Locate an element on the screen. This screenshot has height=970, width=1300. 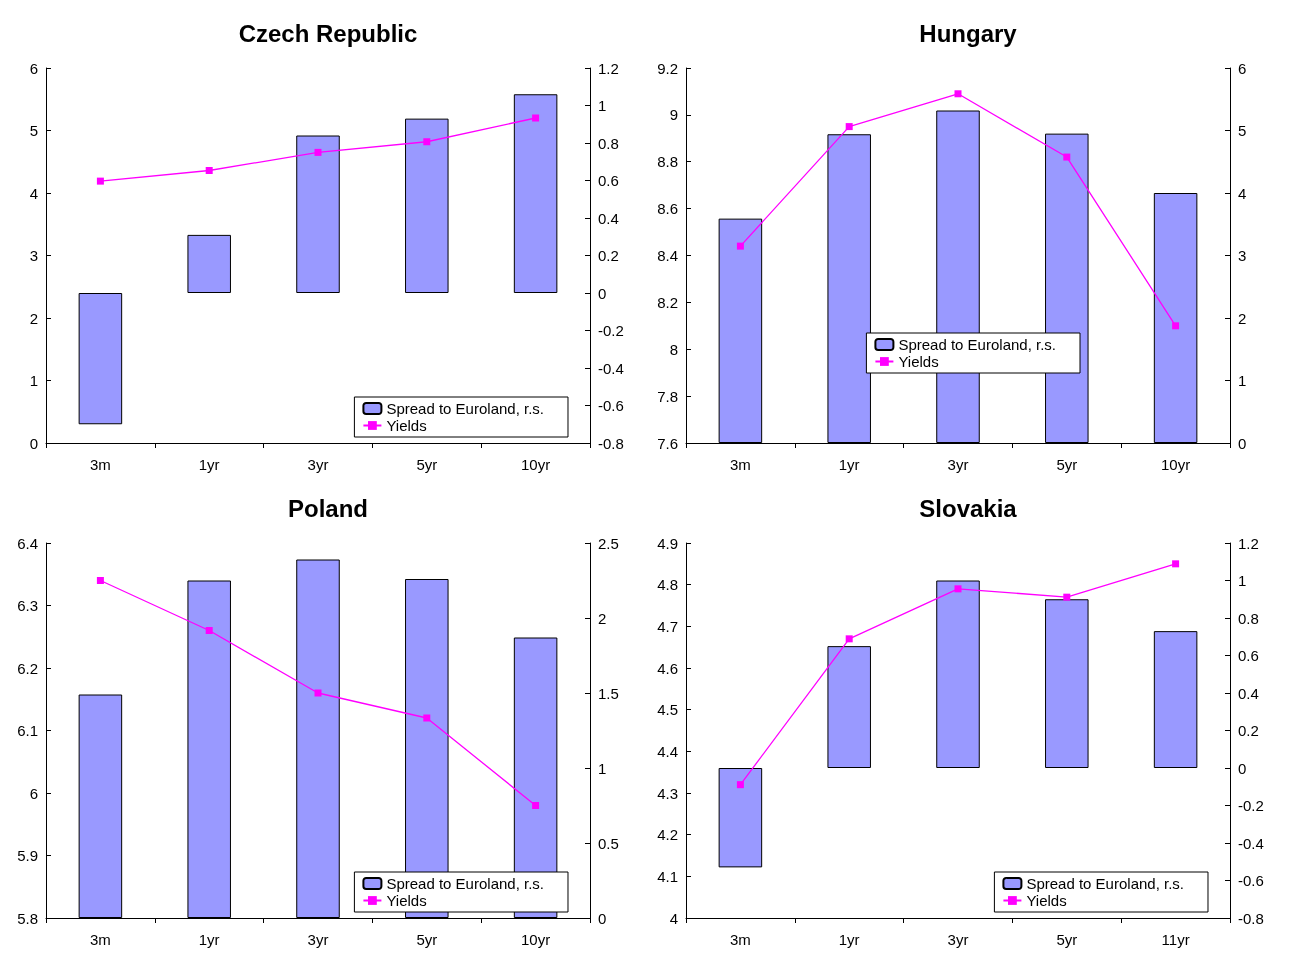
chart-title: Poland is located at coordinates (328, 508).